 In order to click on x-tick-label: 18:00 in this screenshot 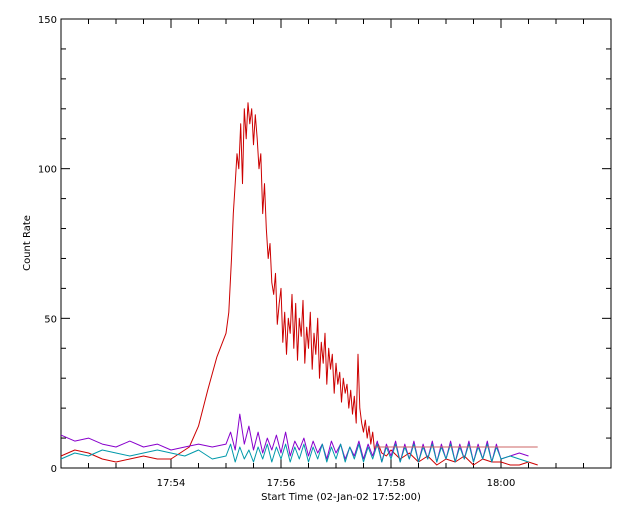, I will do `click(501, 483)`.